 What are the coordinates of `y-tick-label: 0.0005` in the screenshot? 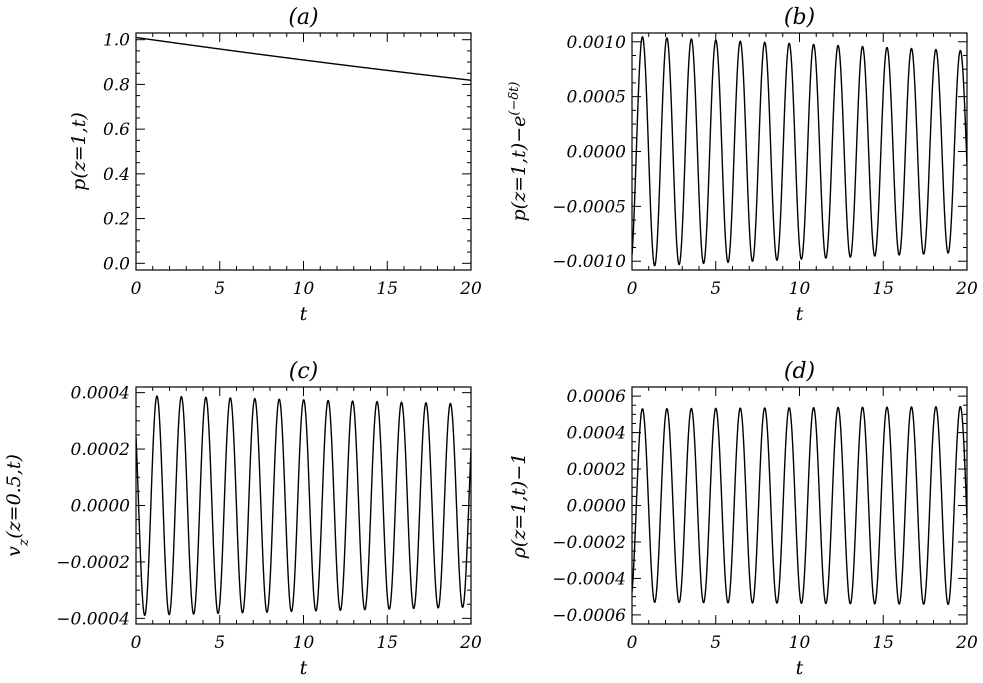 It's located at (596, 98).